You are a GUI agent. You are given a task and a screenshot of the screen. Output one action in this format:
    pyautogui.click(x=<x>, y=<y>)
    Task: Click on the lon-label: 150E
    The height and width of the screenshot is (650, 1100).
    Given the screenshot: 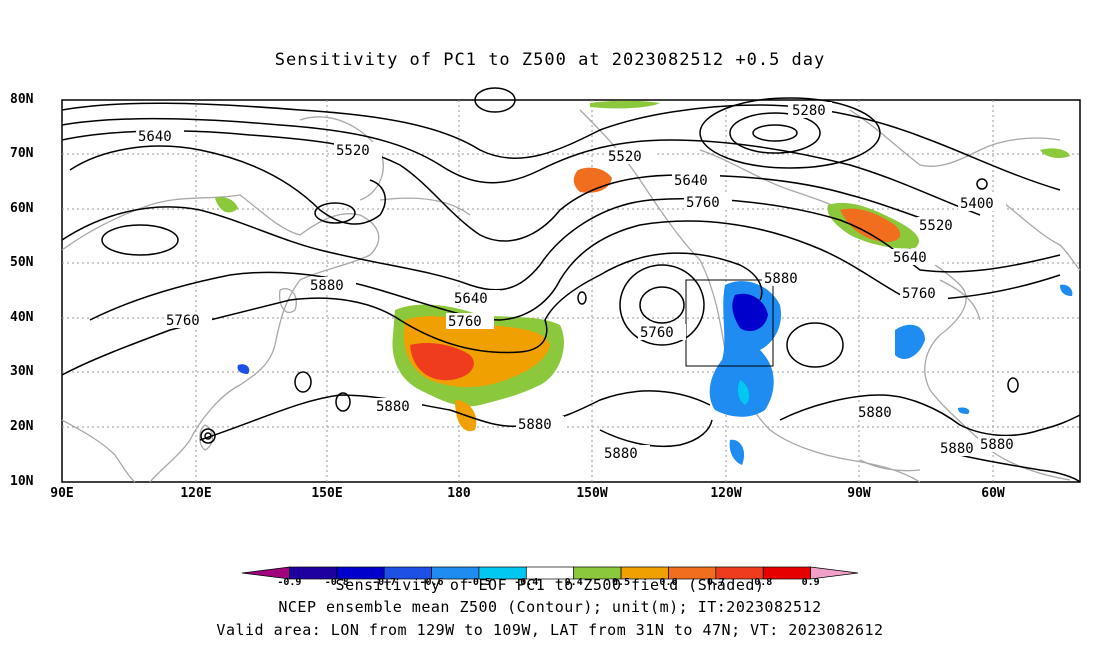 What is the action you would take?
    pyautogui.click(x=327, y=493)
    